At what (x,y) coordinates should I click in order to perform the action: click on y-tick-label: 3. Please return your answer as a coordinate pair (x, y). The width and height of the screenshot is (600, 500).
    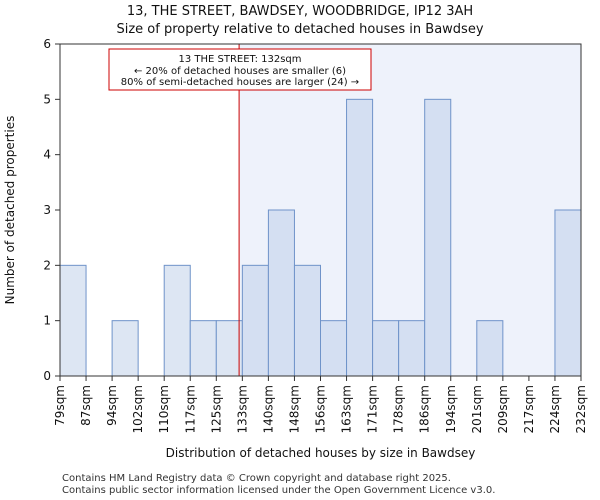
    Looking at the image, I should click on (47, 210).